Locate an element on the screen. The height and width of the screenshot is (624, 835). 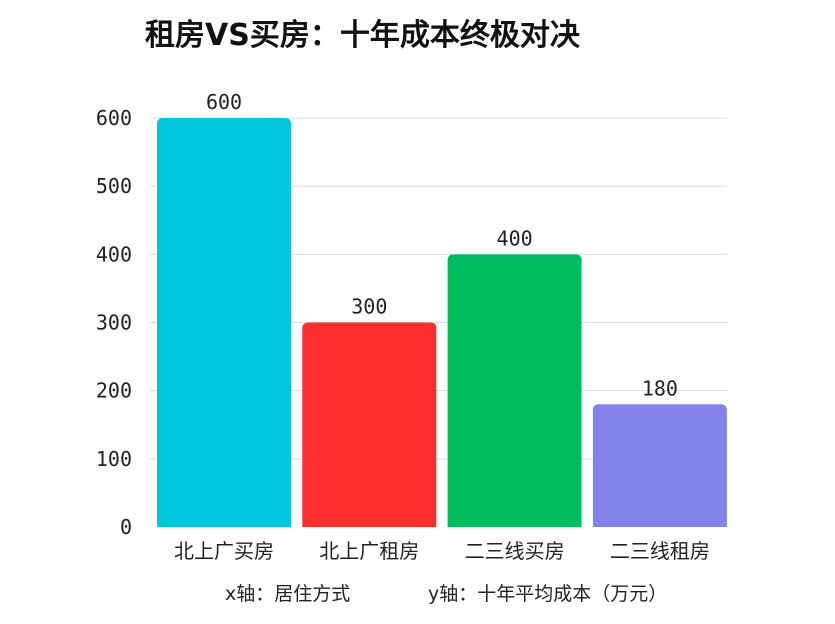
y-tick-label: 0 is located at coordinates (126, 527).